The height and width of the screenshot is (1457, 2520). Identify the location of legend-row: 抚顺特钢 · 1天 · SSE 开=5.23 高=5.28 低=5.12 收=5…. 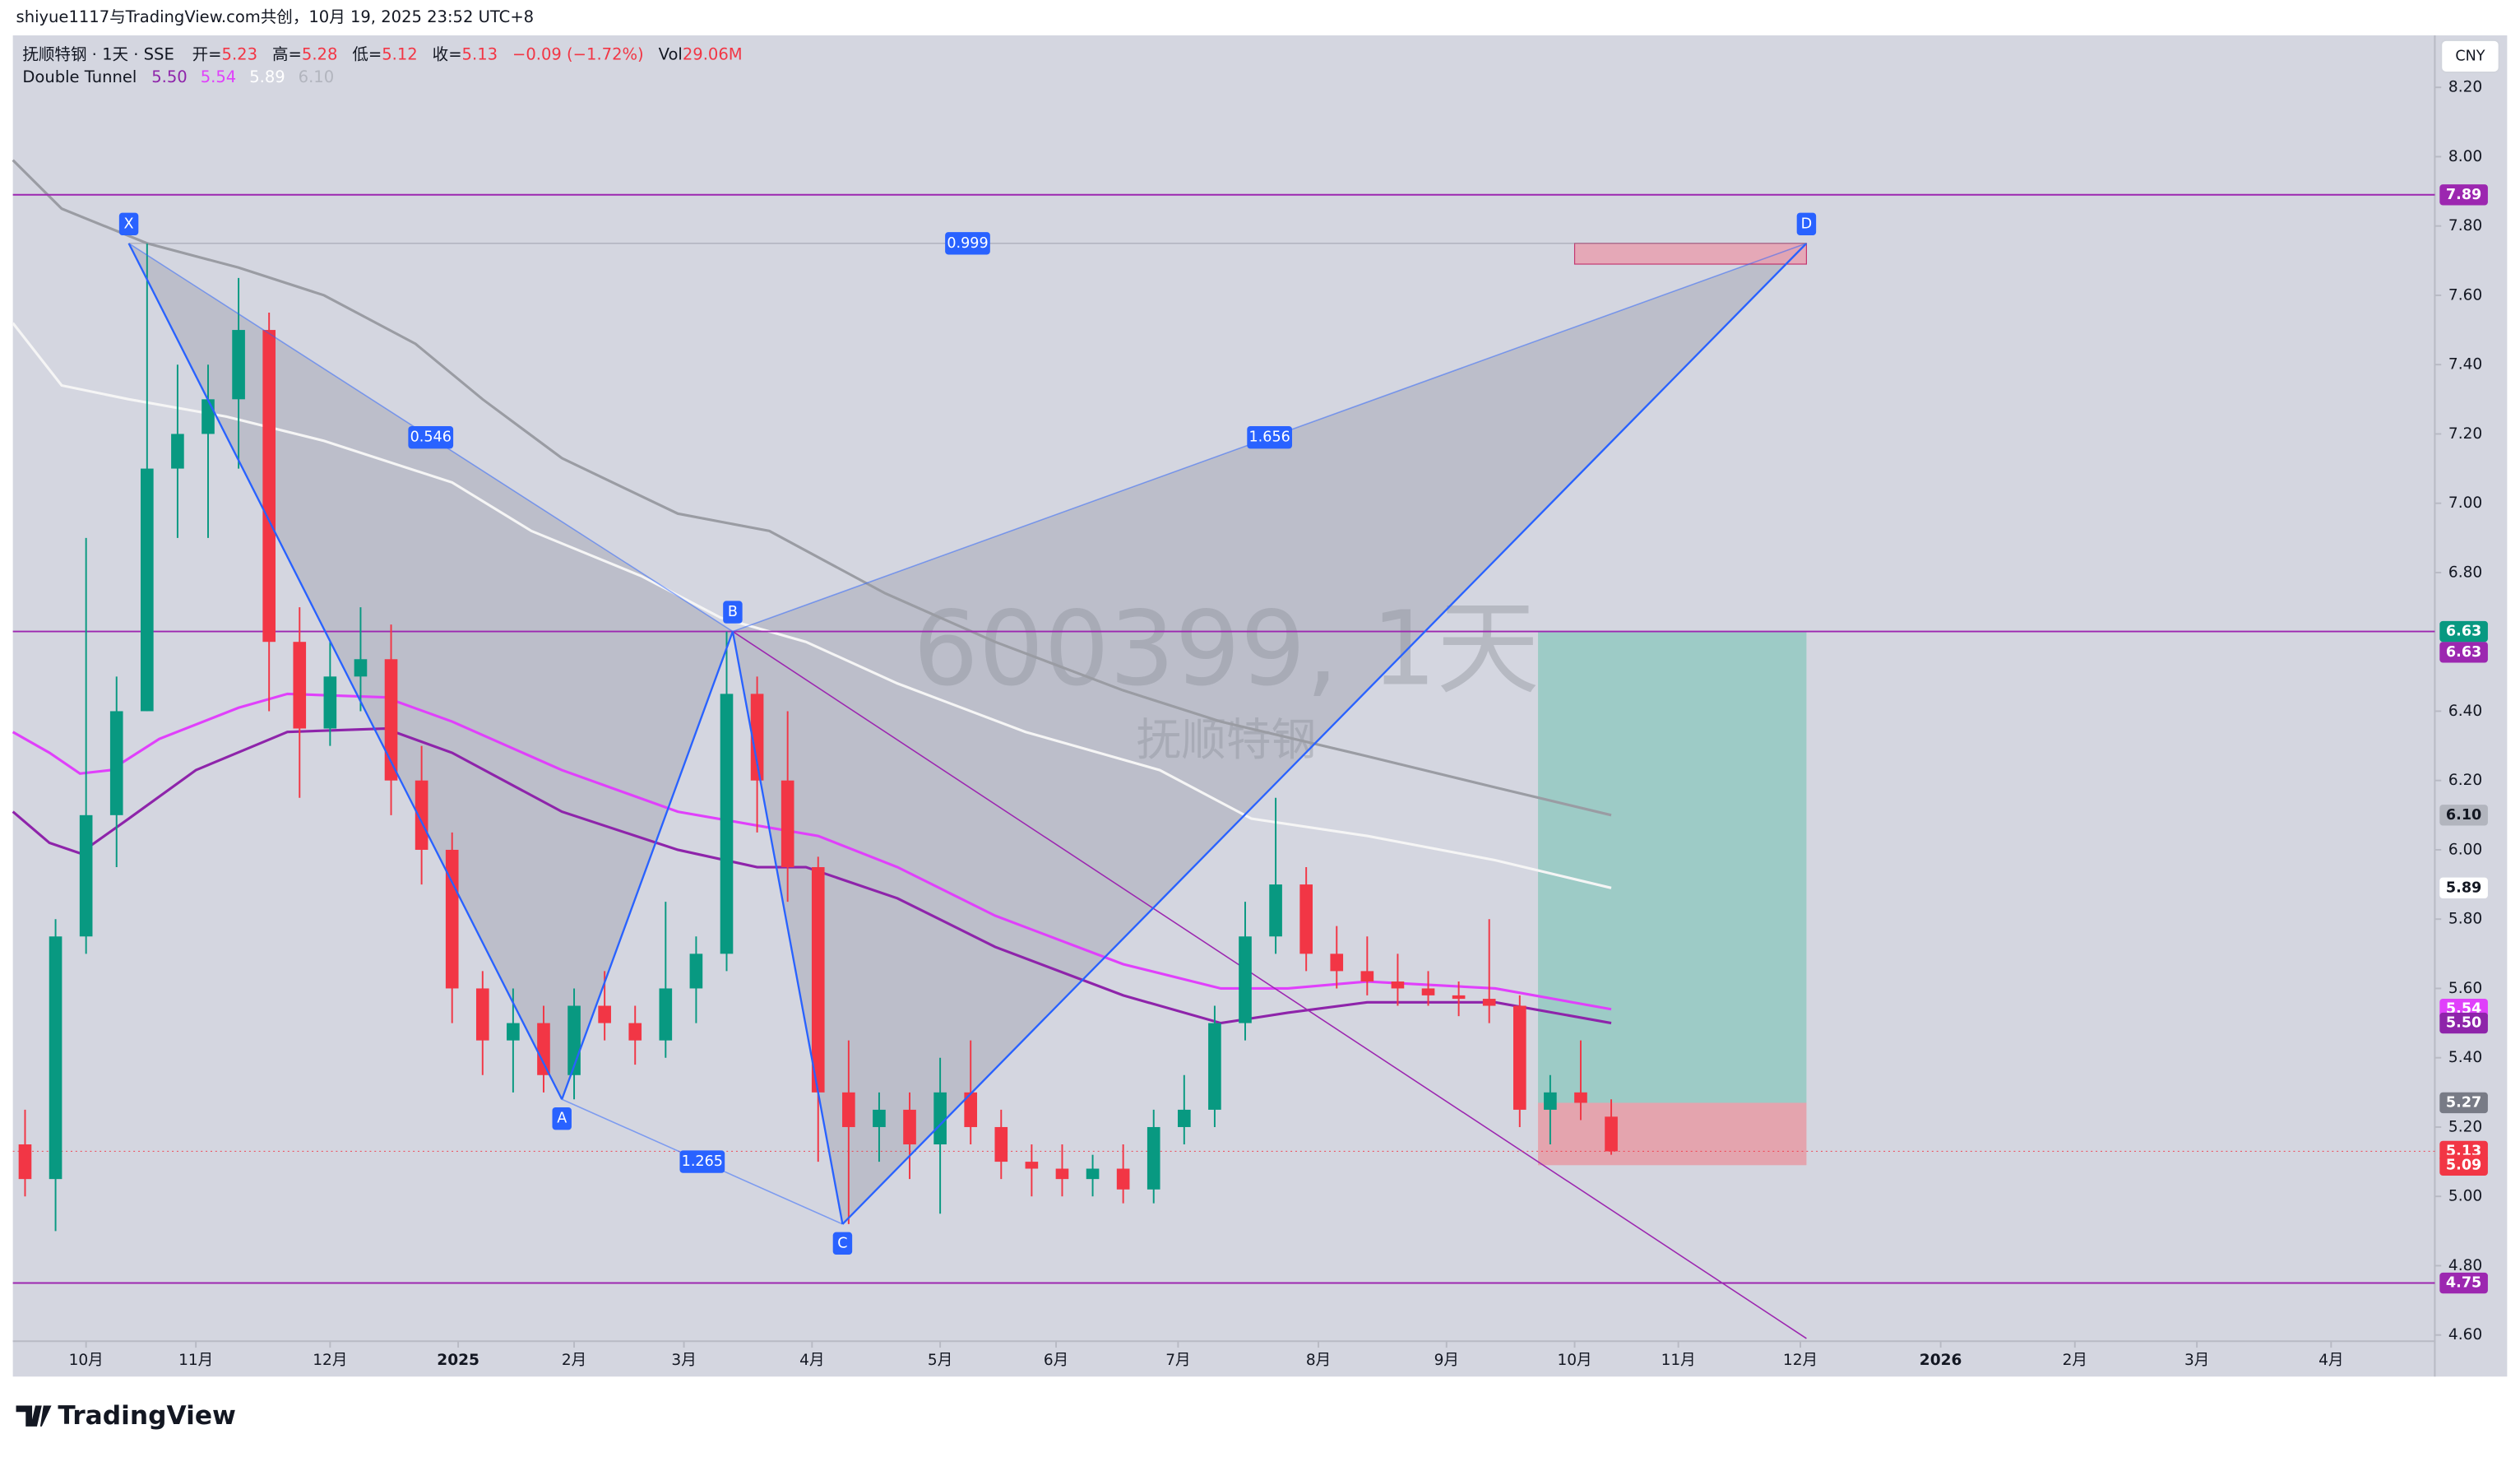
(382, 53).